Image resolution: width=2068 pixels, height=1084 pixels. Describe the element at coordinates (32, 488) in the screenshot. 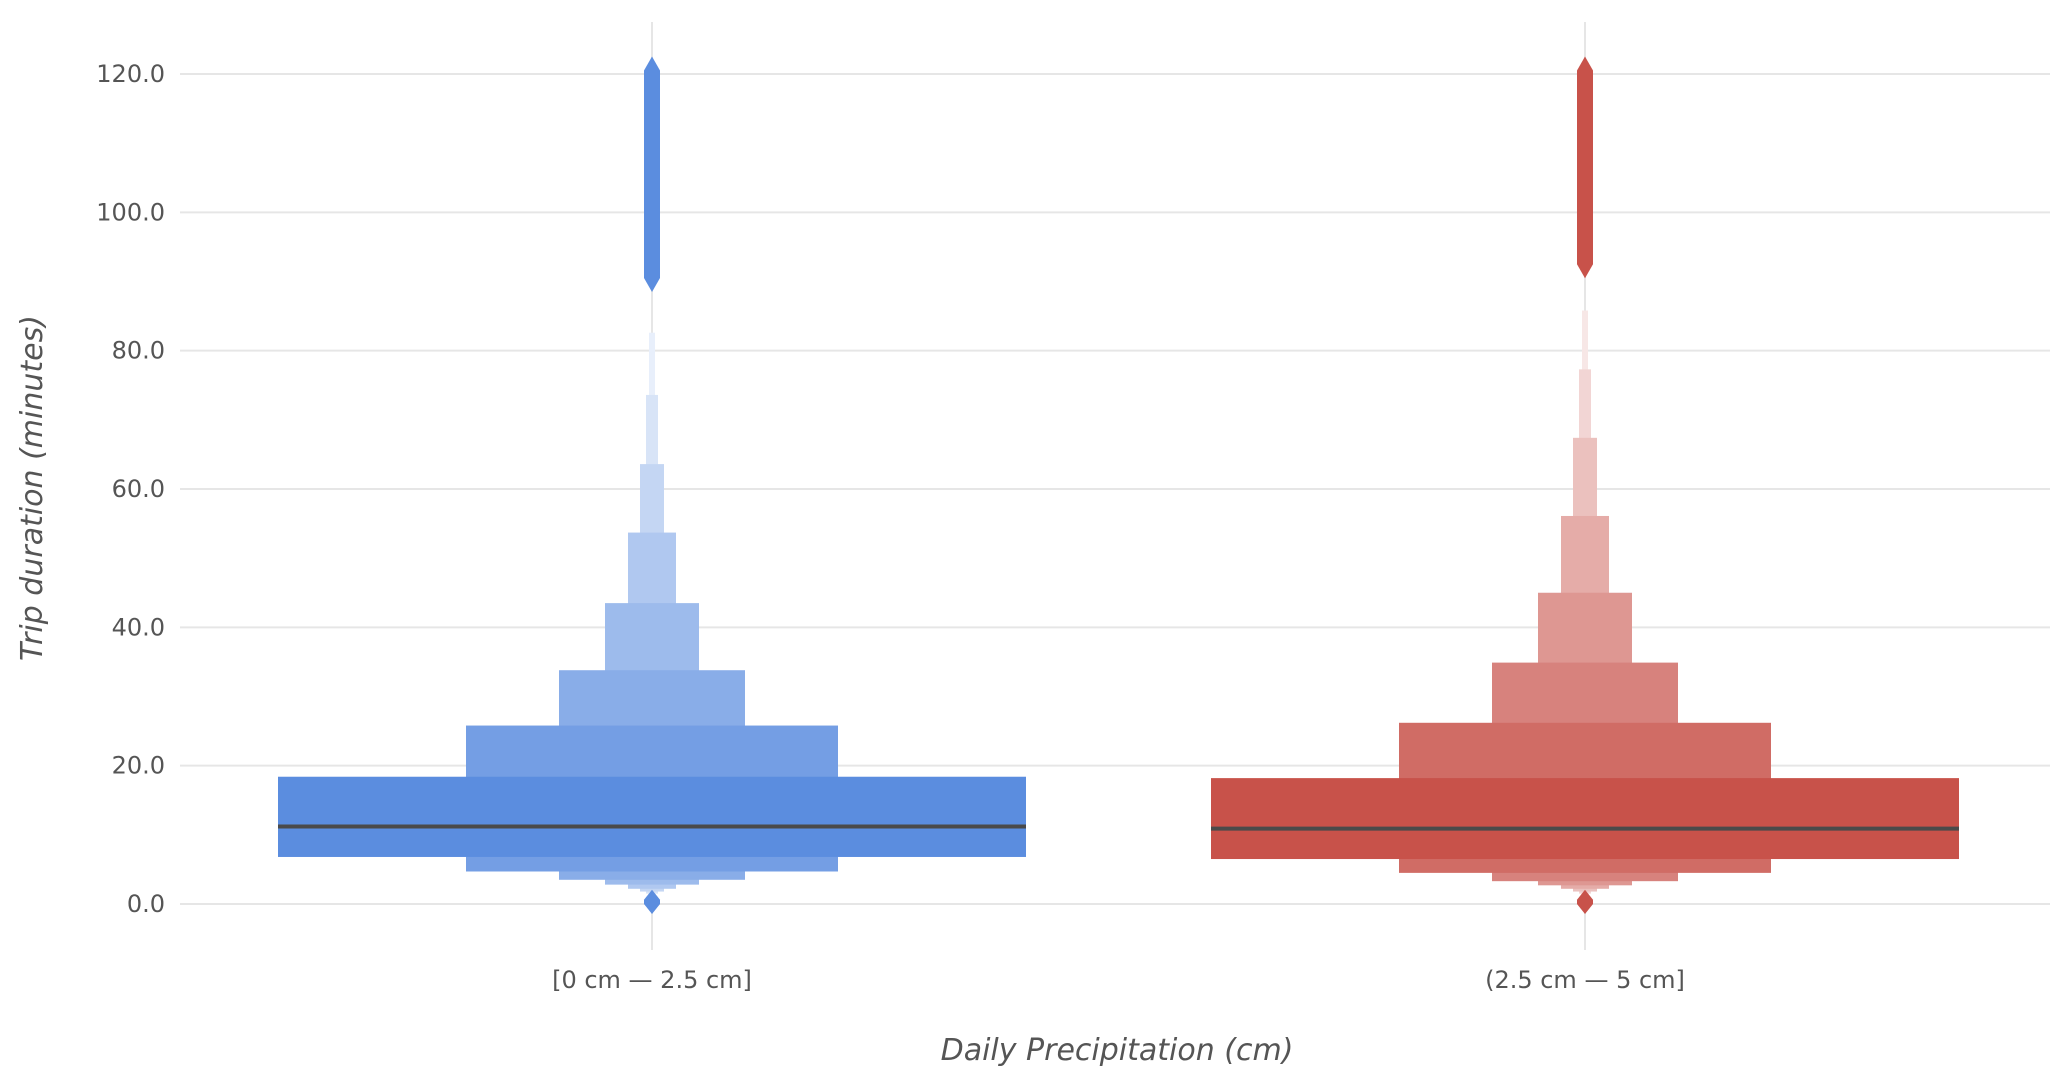

I see `y-axis-label: Trip duration (minutes)` at that location.